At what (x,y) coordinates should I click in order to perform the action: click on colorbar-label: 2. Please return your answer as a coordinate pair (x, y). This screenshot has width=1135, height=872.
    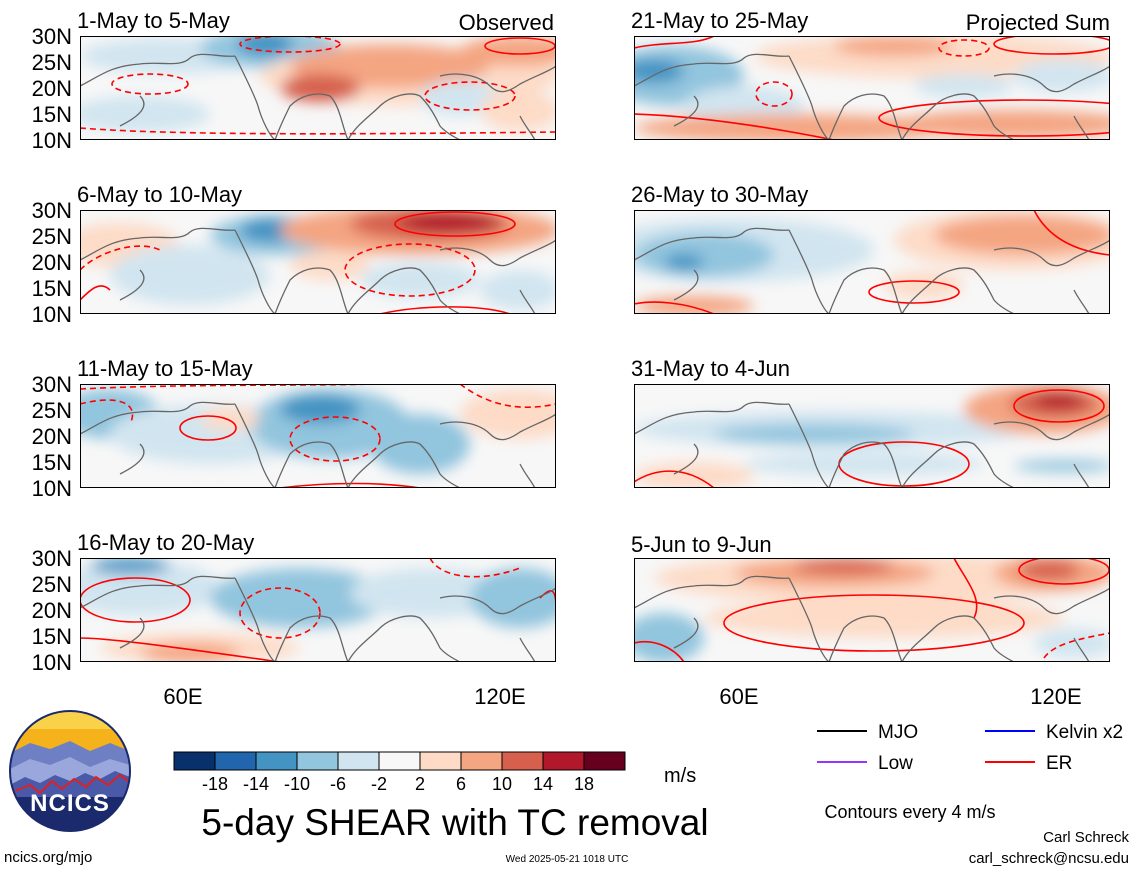
    Looking at the image, I should click on (420, 784).